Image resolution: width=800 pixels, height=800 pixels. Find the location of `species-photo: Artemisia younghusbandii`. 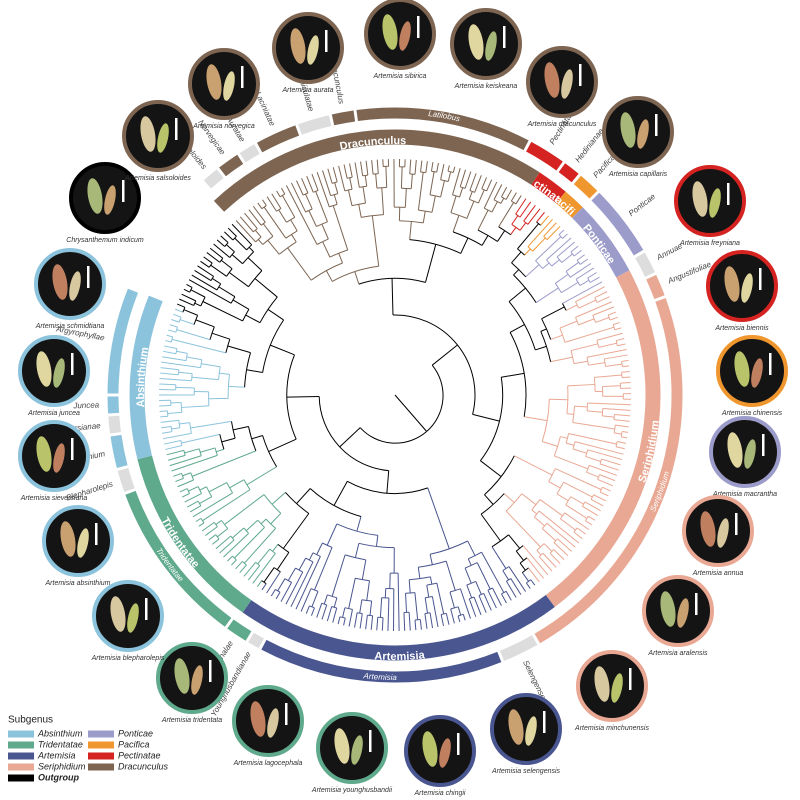

species-photo: Artemisia younghusbandii is located at coordinates (352, 753).